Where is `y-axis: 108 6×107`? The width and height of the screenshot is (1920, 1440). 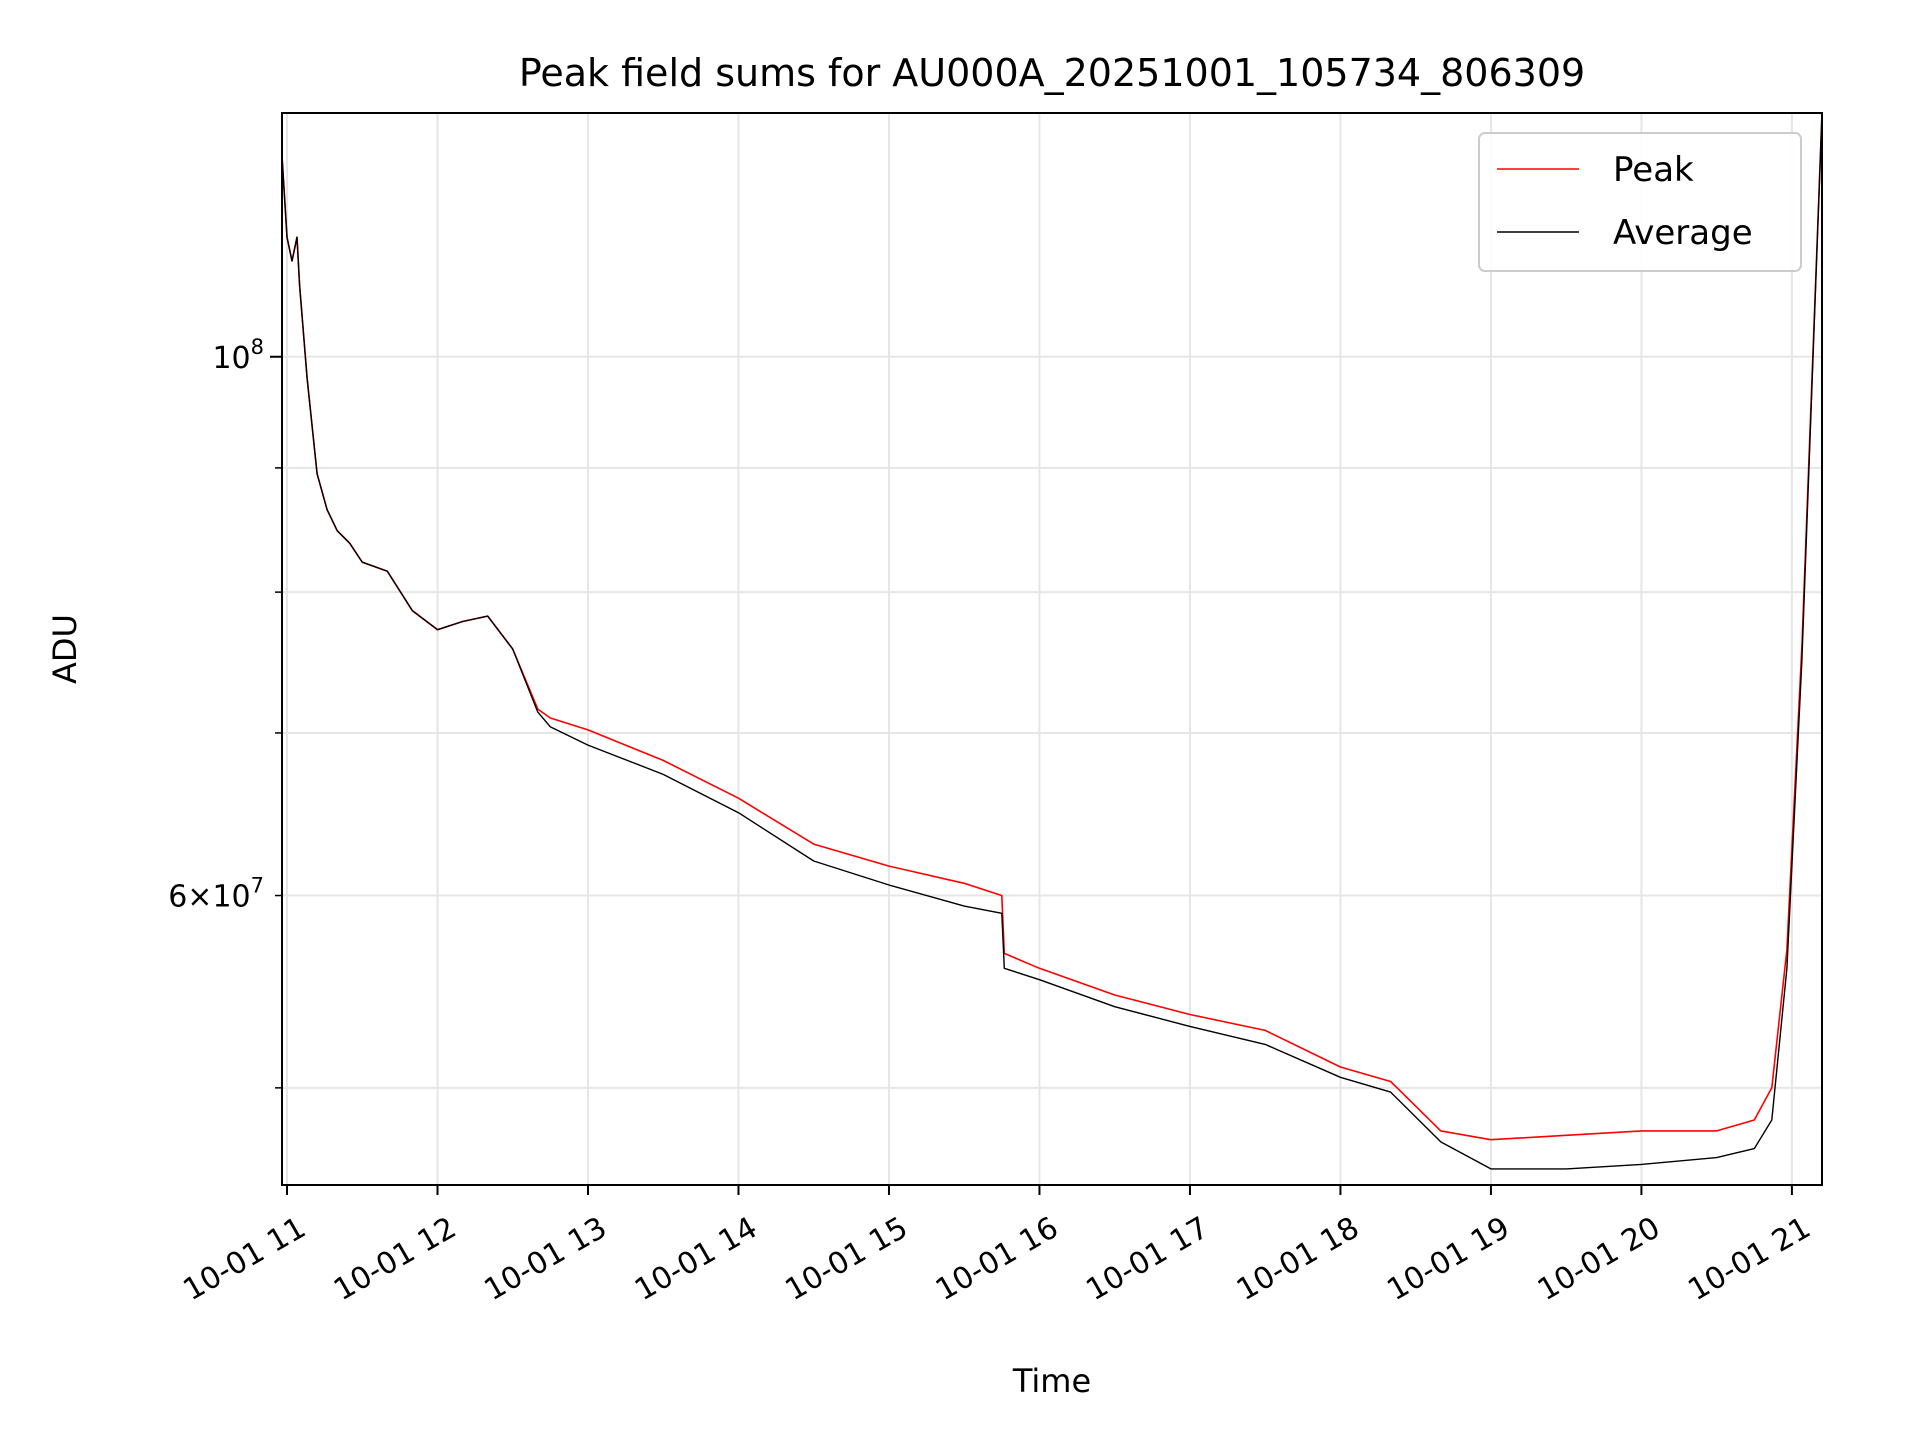 y-axis: 108 6×107 is located at coordinates (225, 712).